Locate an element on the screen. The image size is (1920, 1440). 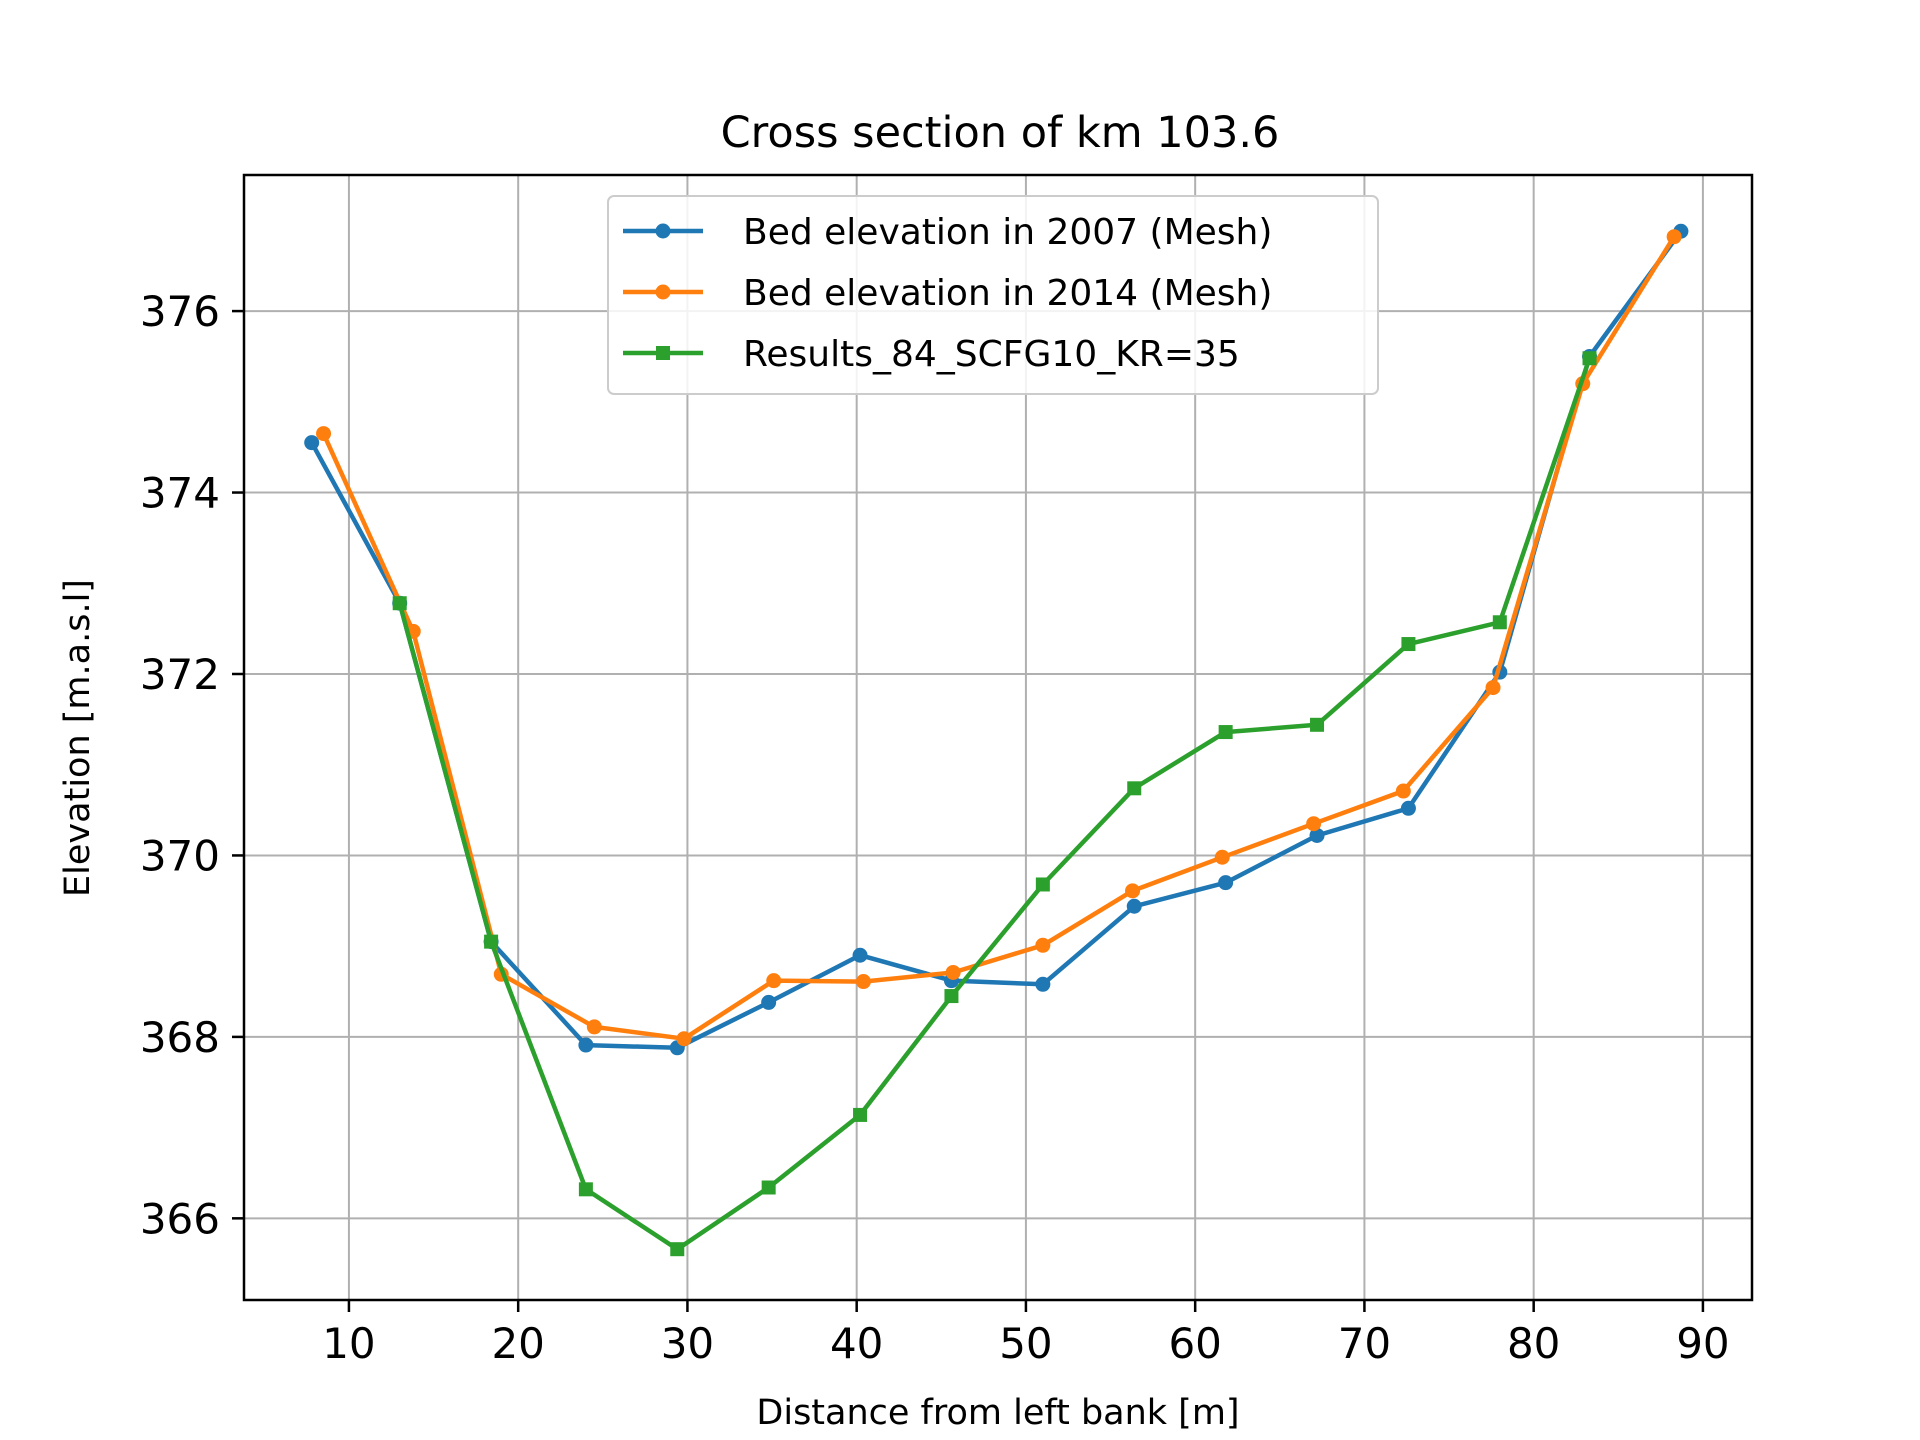
y-tick-label: 374 is located at coordinates (180, 493).